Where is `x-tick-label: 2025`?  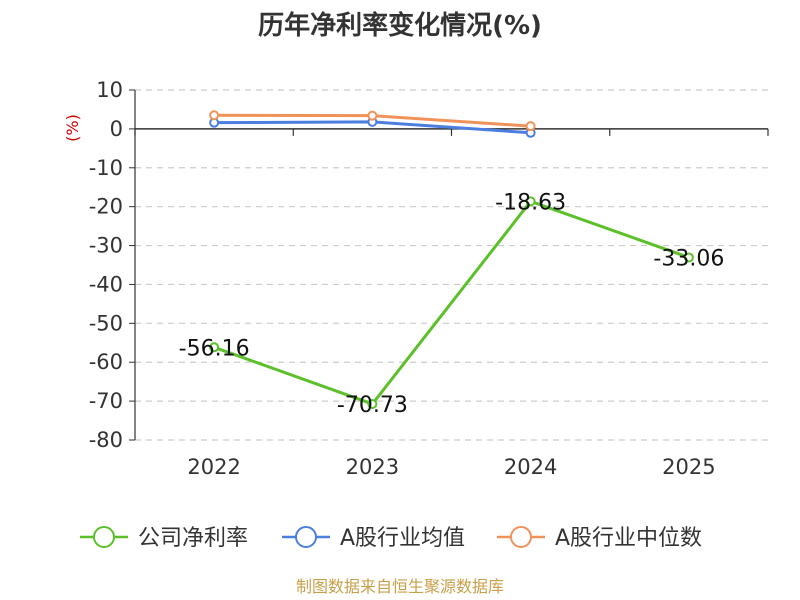 x-tick-label: 2025 is located at coordinates (688, 467).